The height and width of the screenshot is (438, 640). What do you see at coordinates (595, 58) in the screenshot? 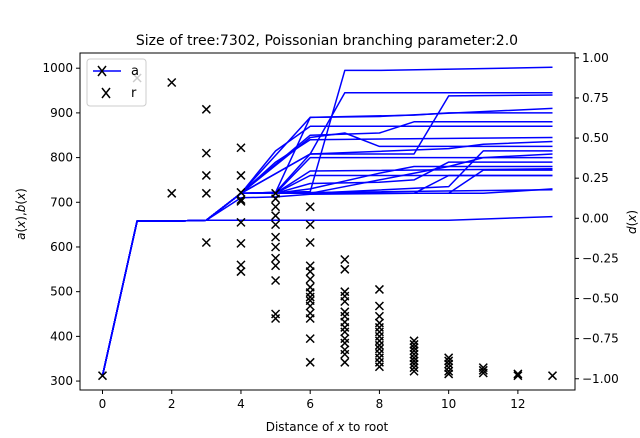
I see `y-right-tick-label: 1.00` at bounding box center [595, 58].